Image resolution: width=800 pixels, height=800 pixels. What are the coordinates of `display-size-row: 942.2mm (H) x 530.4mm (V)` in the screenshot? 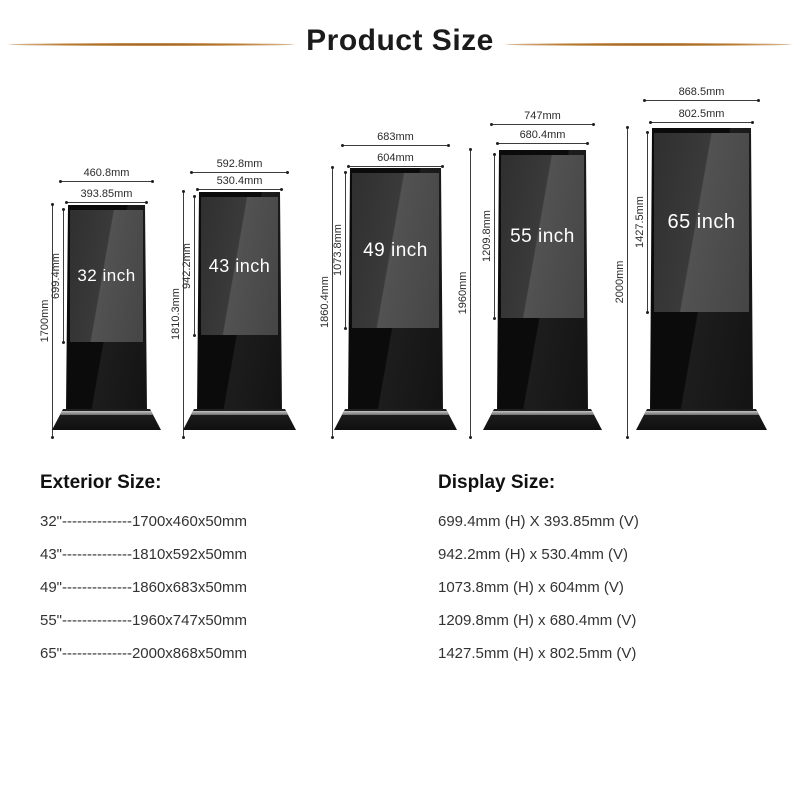 It's located at (533, 554).